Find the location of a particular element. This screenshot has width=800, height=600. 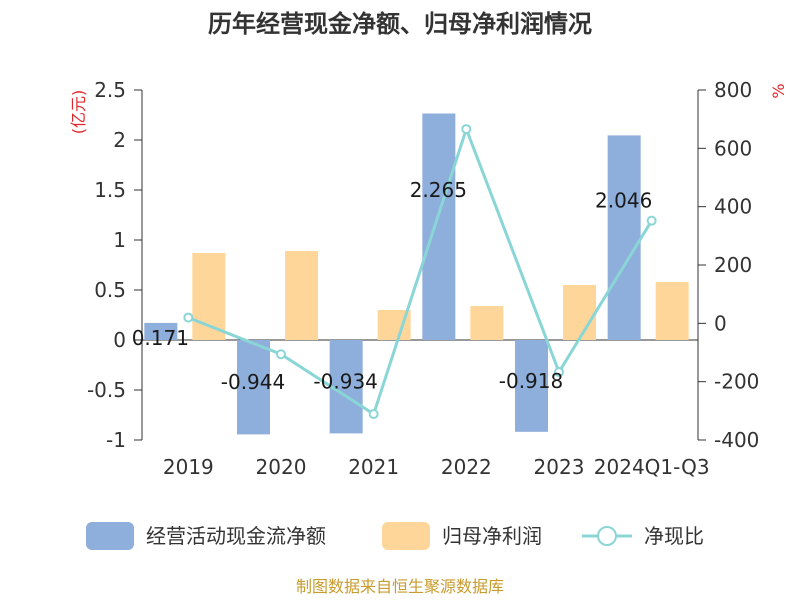

x-tick-label: 2019 is located at coordinates (188, 467).